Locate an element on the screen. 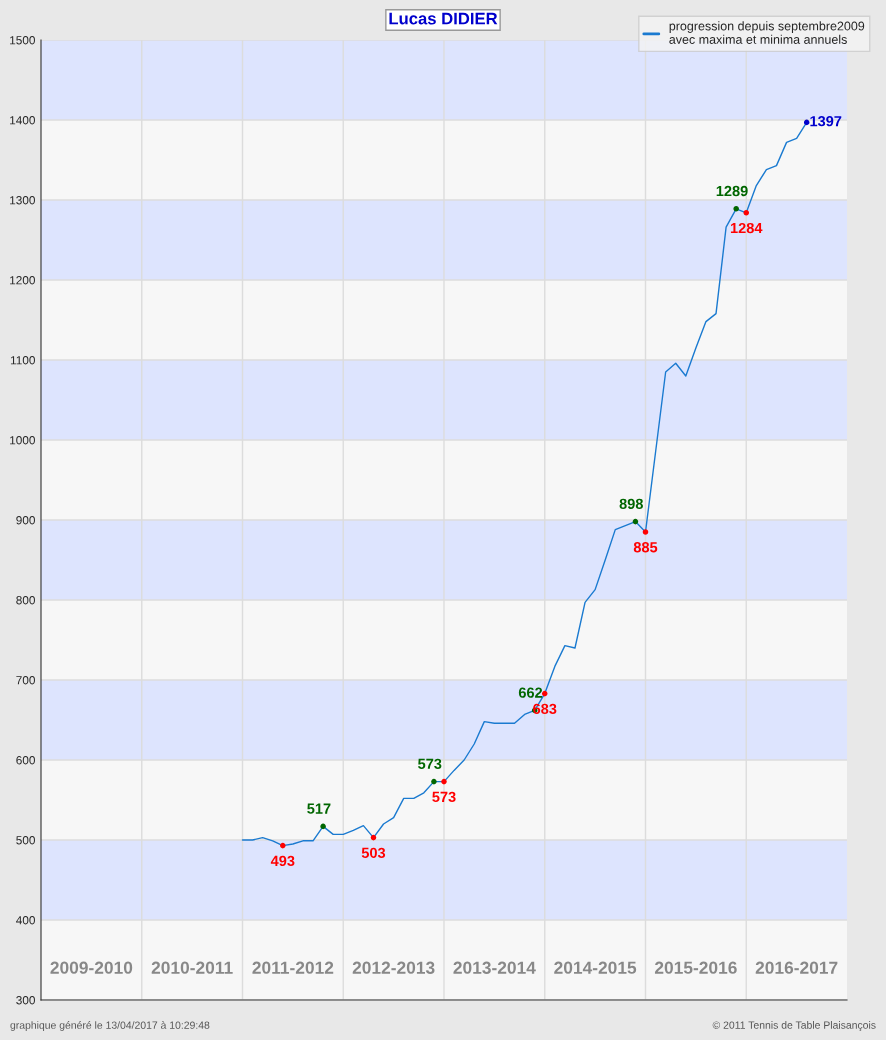  x-tick-label: 2011-2012 is located at coordinates (293, 967).